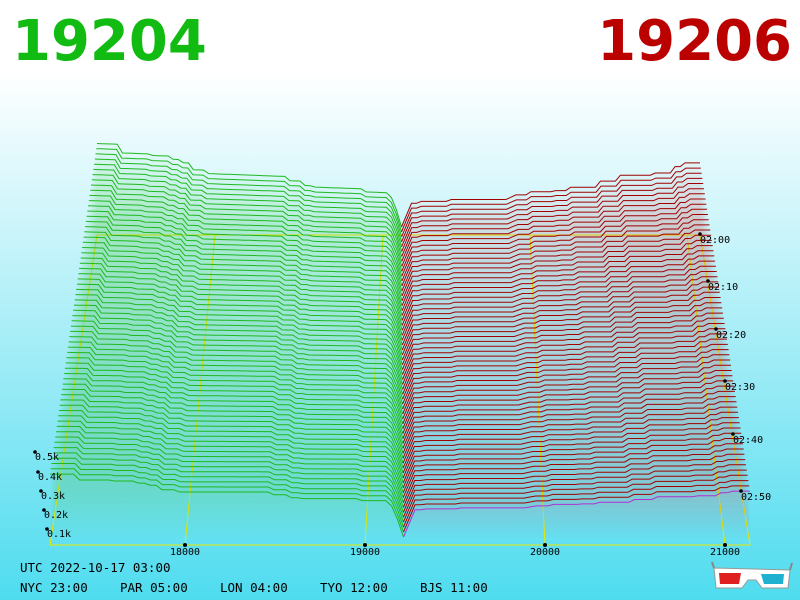 This screenshot has width=800, height=600. Describe the element at coordinates (730, 578) in the screenshot. I see `glasses-red-lens` at that location.